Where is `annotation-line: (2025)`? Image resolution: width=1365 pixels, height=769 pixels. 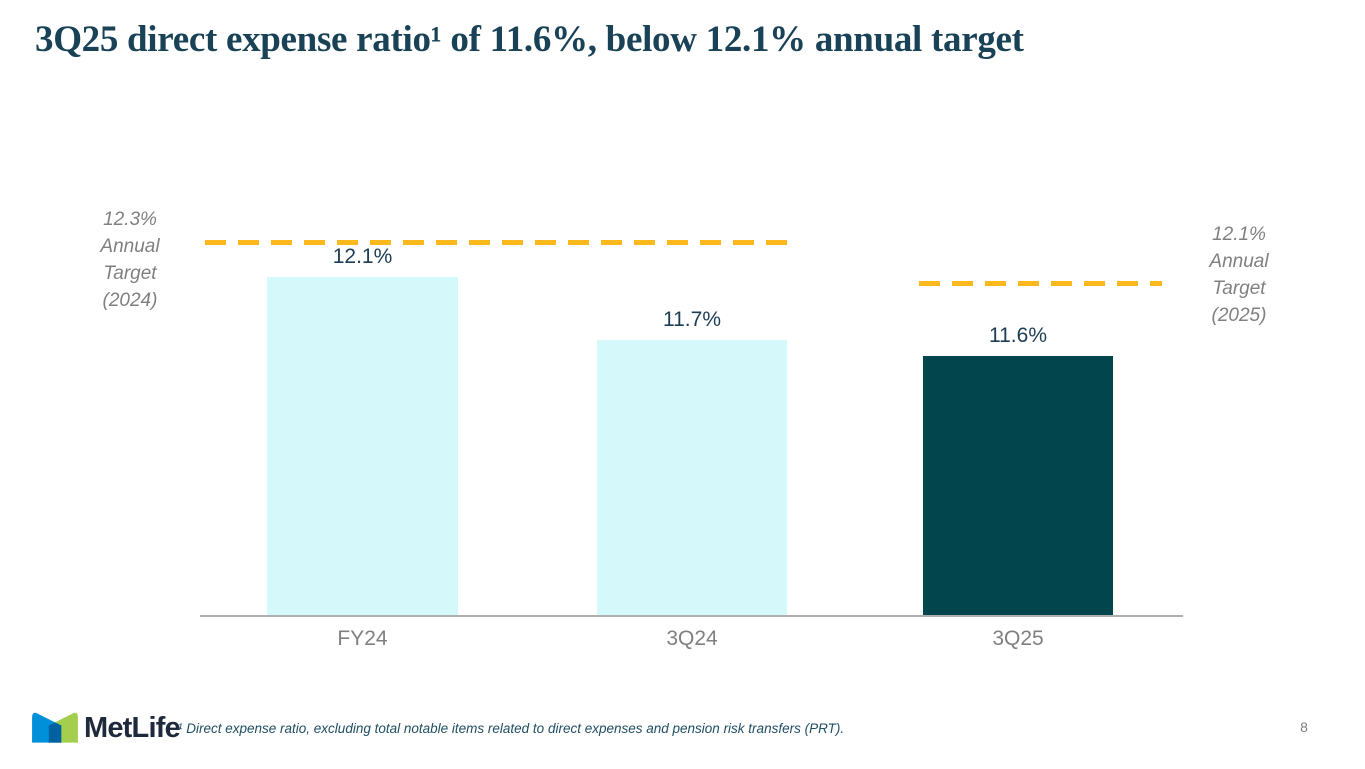 annotation-line: (2025) is located at coordinates (1239, 315).